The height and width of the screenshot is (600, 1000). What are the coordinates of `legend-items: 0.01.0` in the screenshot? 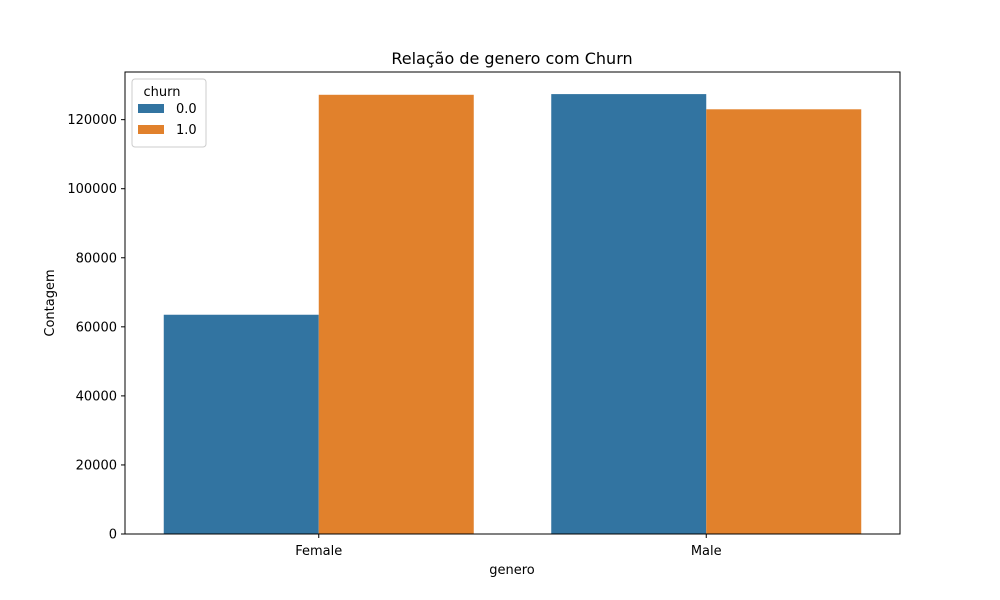 It's located at (167, 120).